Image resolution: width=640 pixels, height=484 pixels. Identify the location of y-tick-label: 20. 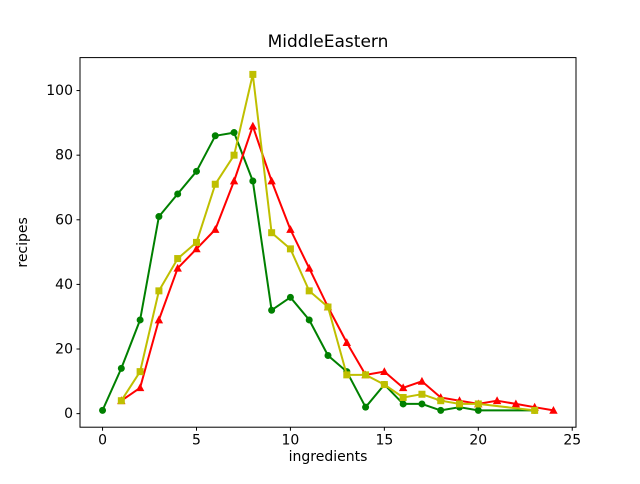
(64, 350).